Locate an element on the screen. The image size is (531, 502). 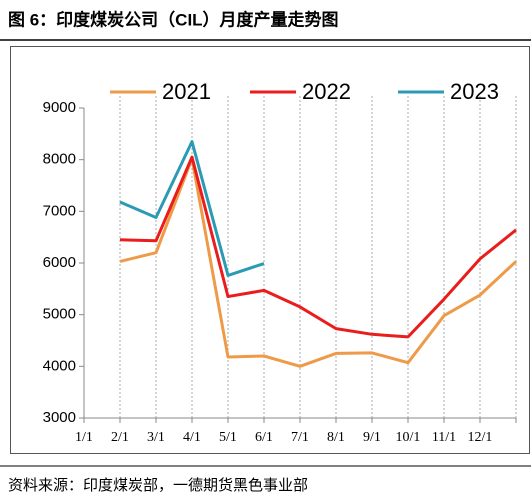
x-tick-label: 4/1 is located at coordinates (192, 437).